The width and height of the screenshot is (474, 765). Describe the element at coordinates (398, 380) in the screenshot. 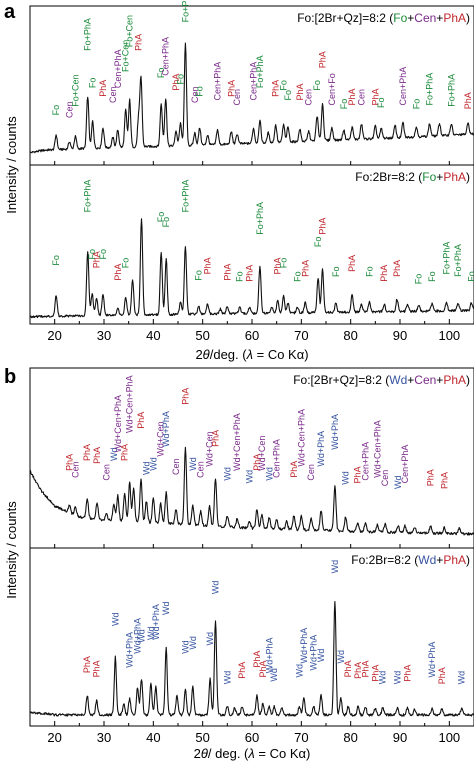

I see `title-phase: Wd` at that location.